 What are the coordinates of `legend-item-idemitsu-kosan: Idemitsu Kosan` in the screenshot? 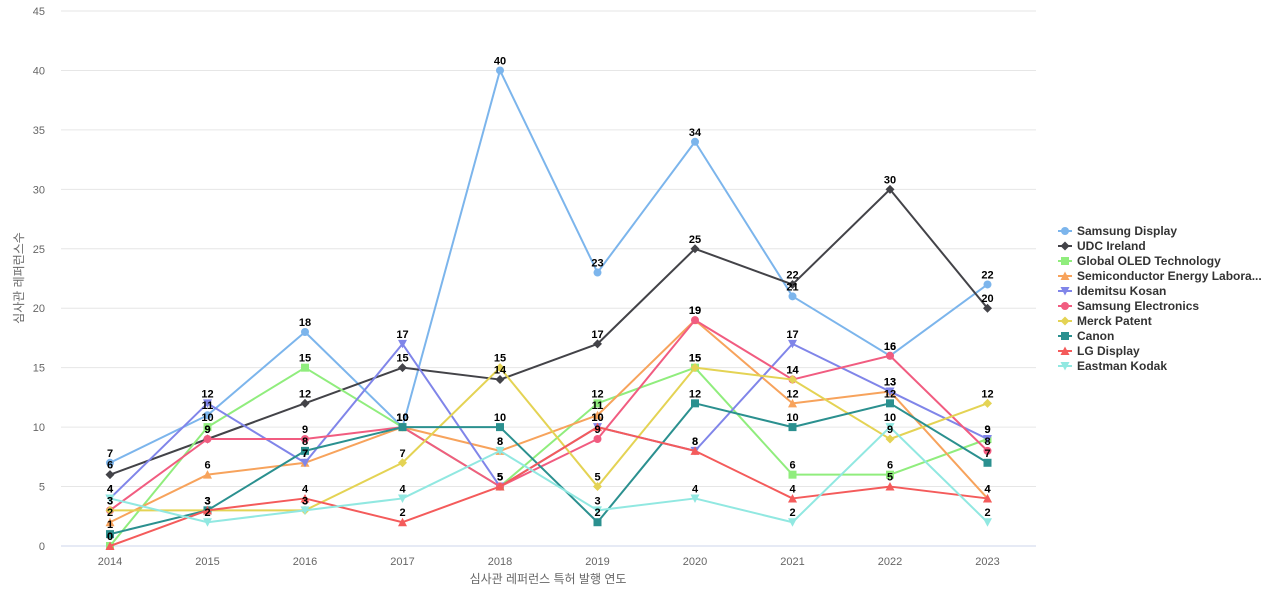 It's located at (1112, 291).